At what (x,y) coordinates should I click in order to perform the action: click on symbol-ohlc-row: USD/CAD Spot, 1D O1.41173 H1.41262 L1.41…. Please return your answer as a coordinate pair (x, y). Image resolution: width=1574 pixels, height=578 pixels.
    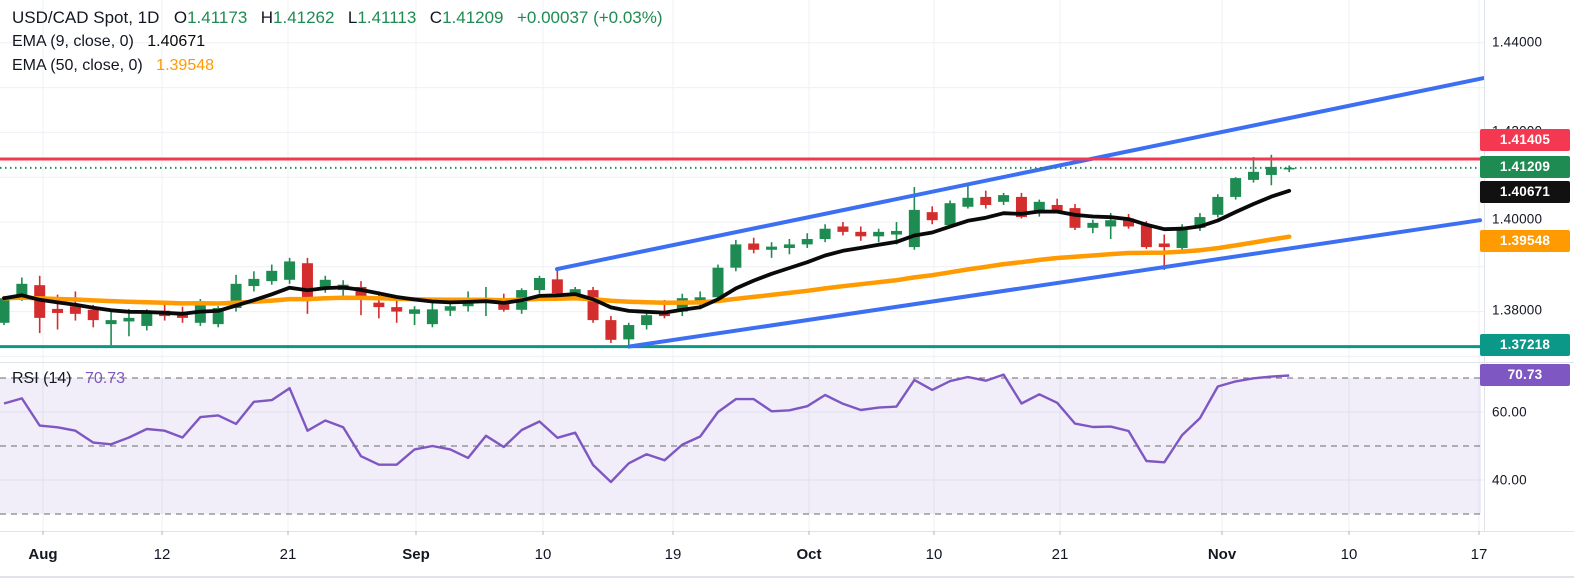
    Looking at the image, I should click on (337, 18).